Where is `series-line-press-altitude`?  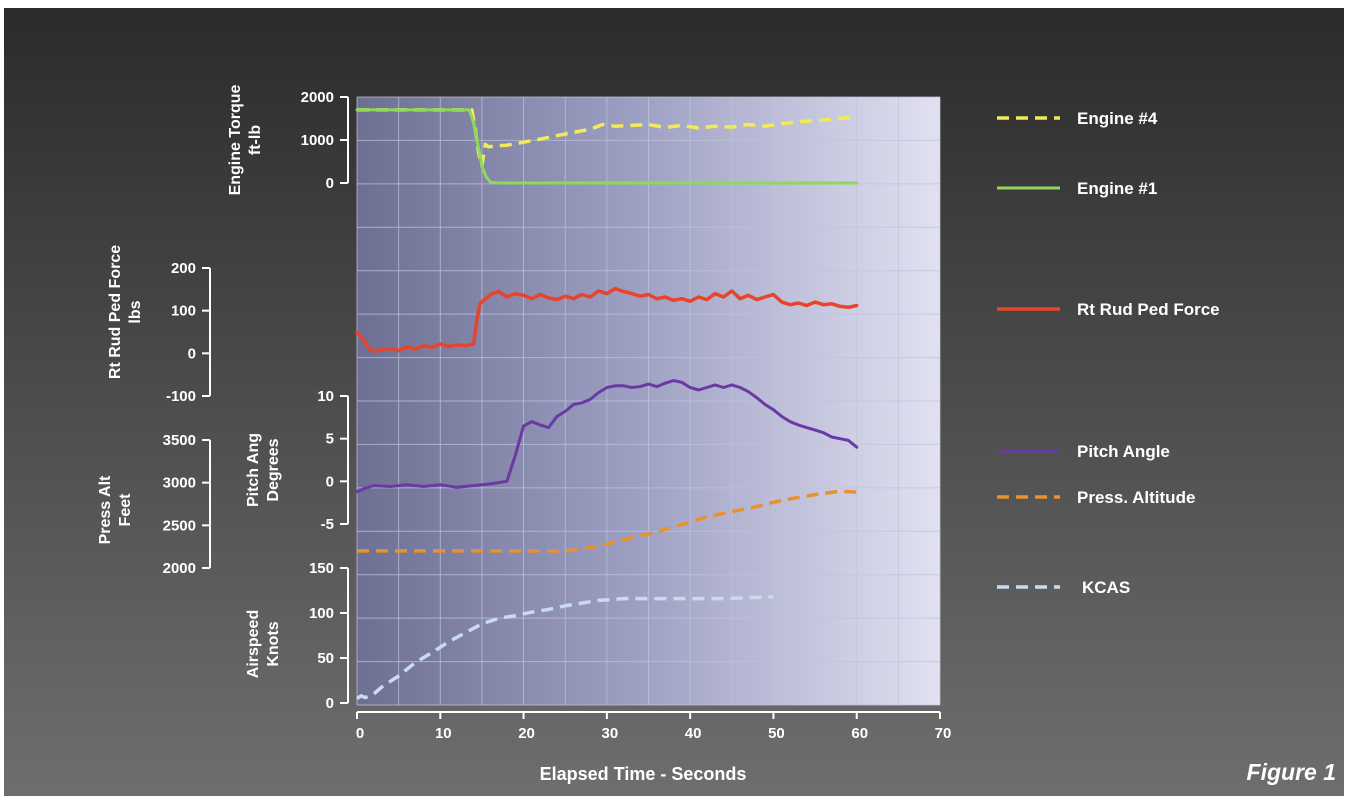
series-line-press-altitude is located at coordinates (607, 521).